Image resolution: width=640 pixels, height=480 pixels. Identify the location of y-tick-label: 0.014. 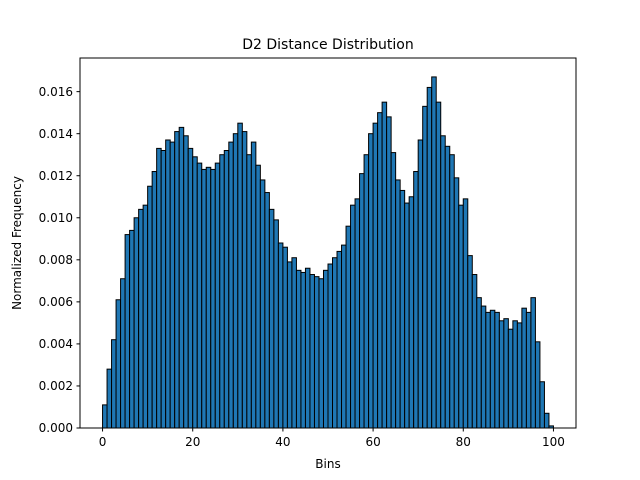
(56, 134).